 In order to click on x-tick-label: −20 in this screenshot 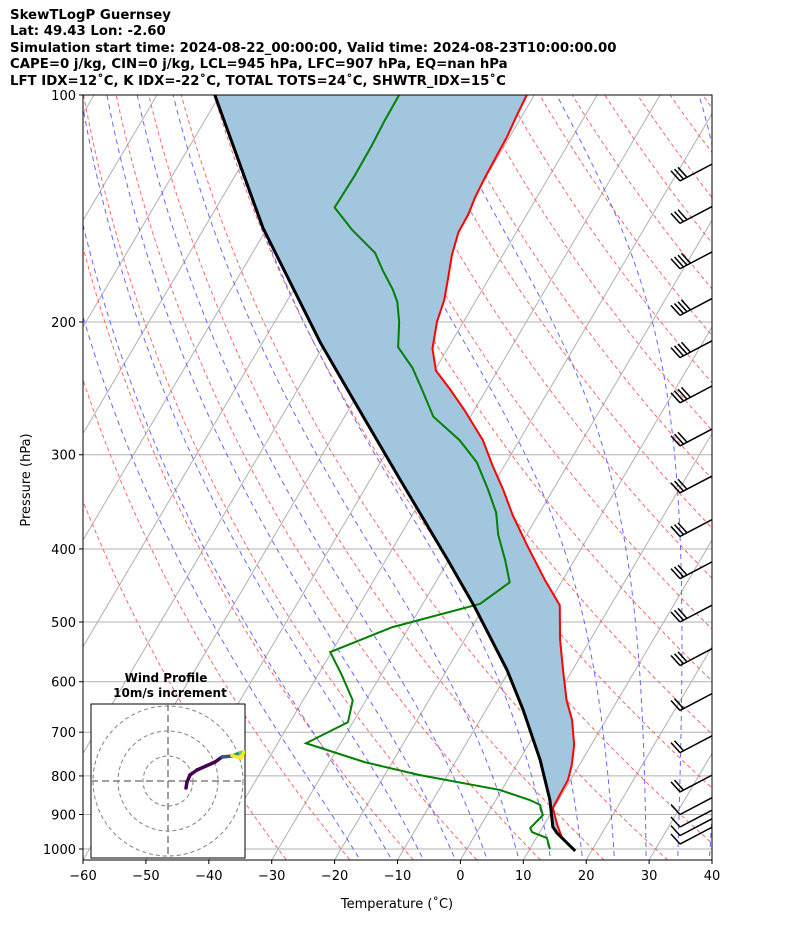, I will do `click(334, 876)`.